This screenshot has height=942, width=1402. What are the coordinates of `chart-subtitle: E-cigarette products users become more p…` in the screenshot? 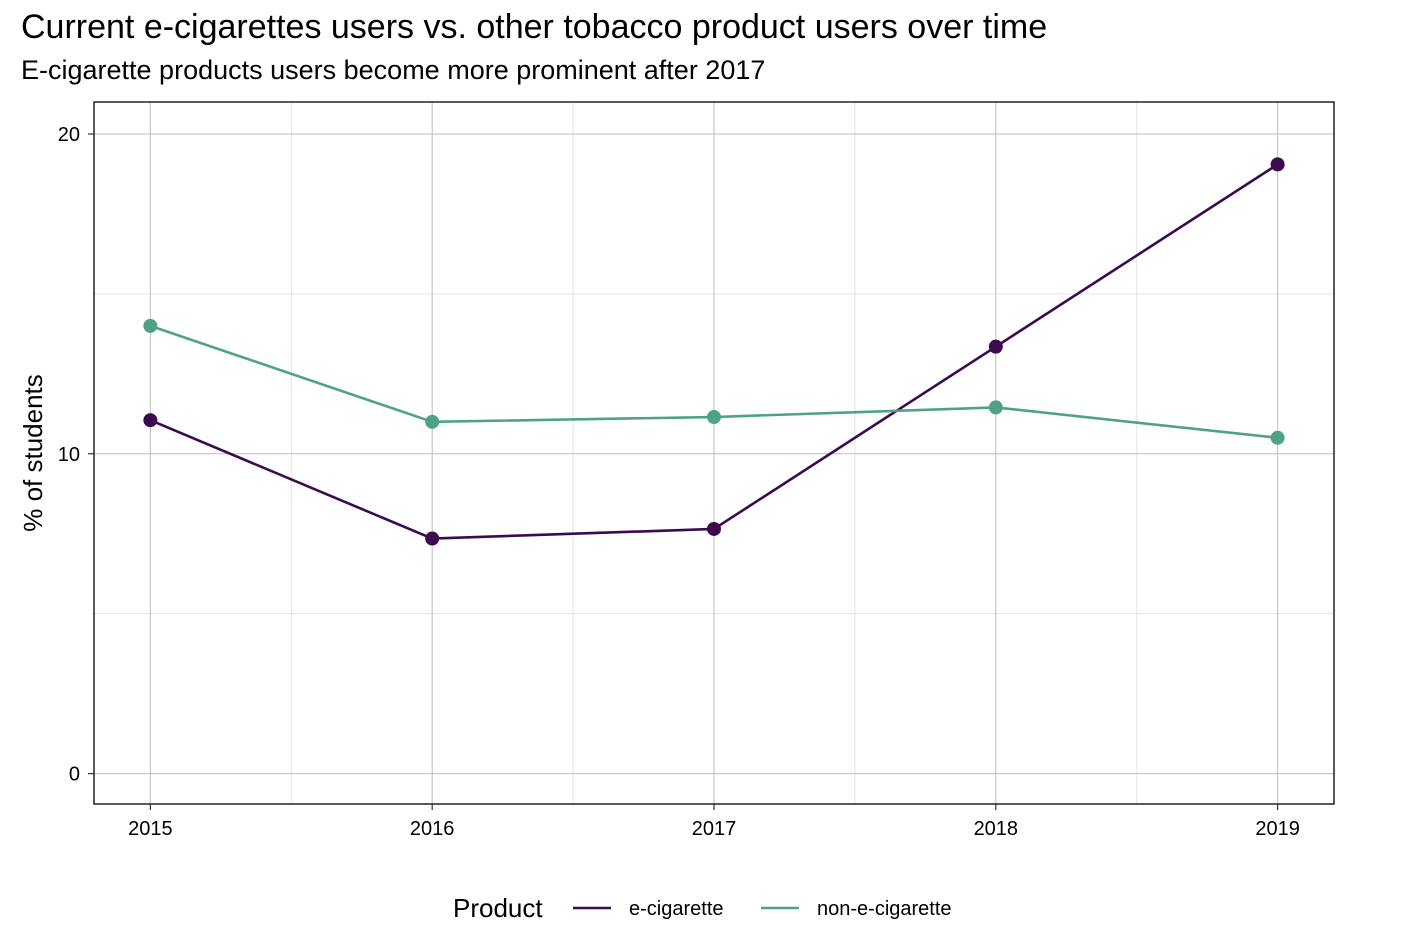 It's located at (393, 70).